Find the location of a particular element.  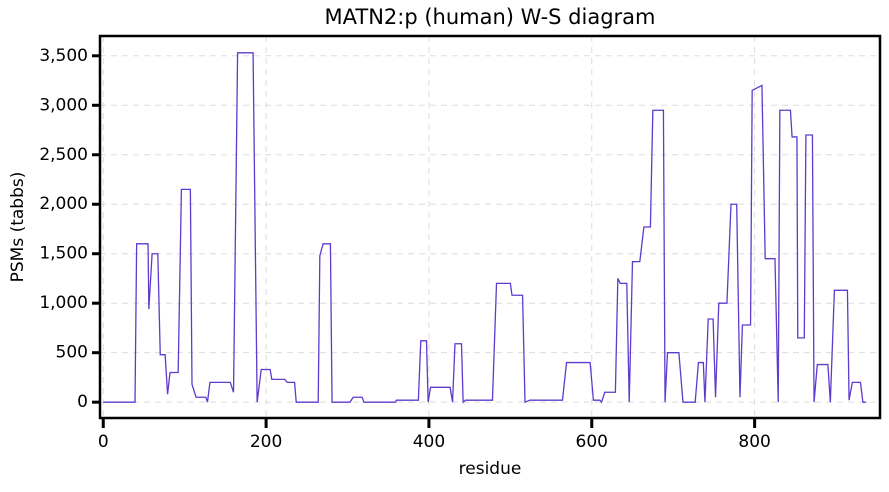

y-tick-label: 500 is located at coordinates (72, 353).